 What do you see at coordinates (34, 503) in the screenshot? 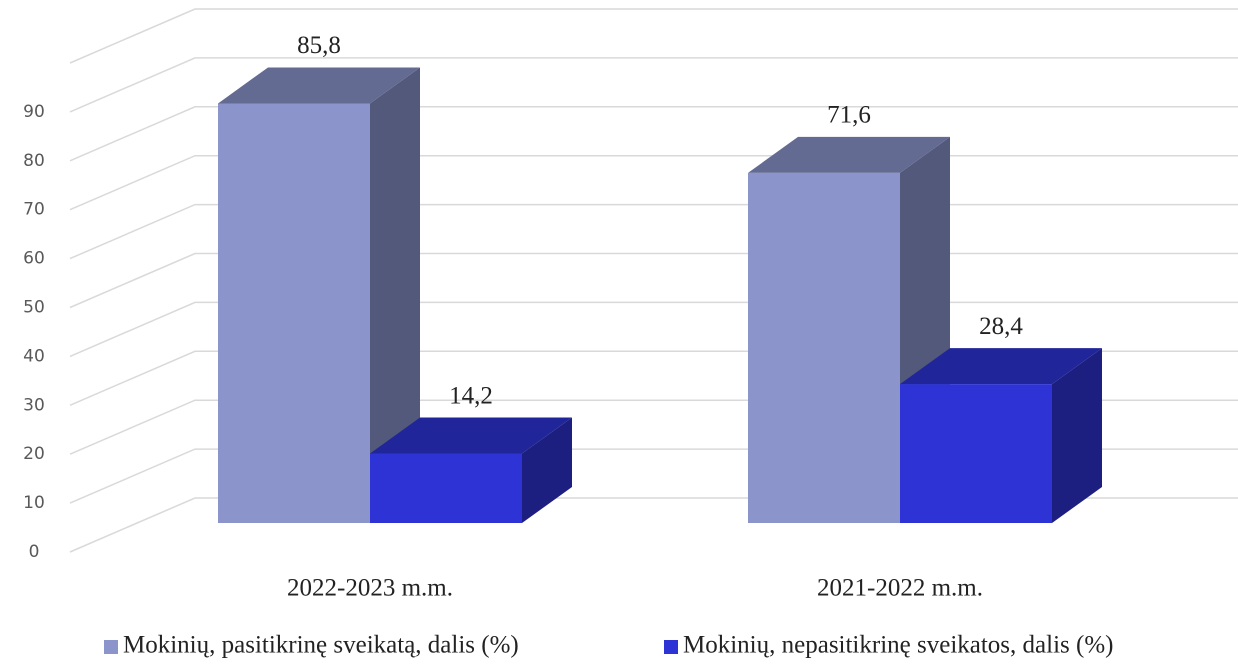
I see `y-tick-label: 10` at bounding box center [34, 503].